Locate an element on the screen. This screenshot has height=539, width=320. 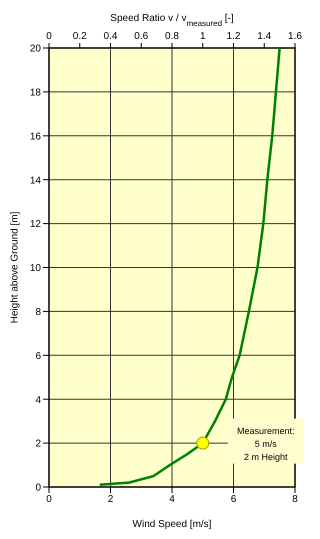
y-tick-label: 6 is located at coordinates (38, 356).